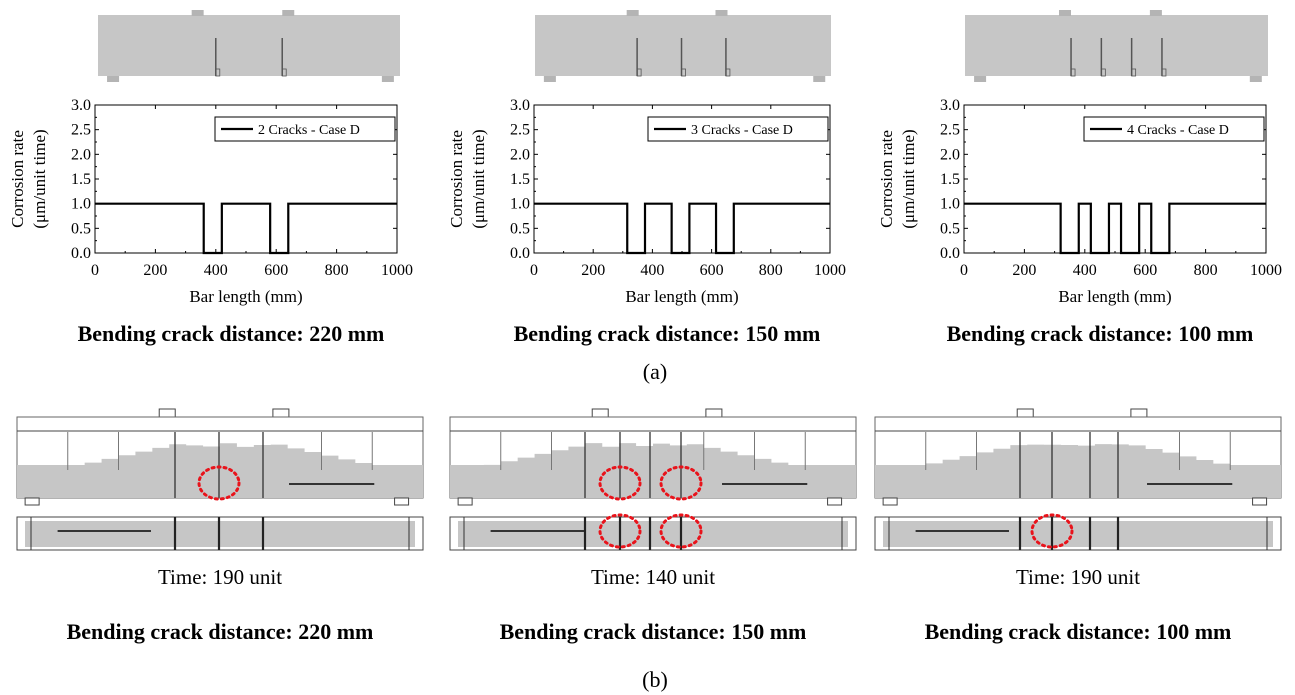  I want to click on y-tick-label: 1.0, so click(950, 204).